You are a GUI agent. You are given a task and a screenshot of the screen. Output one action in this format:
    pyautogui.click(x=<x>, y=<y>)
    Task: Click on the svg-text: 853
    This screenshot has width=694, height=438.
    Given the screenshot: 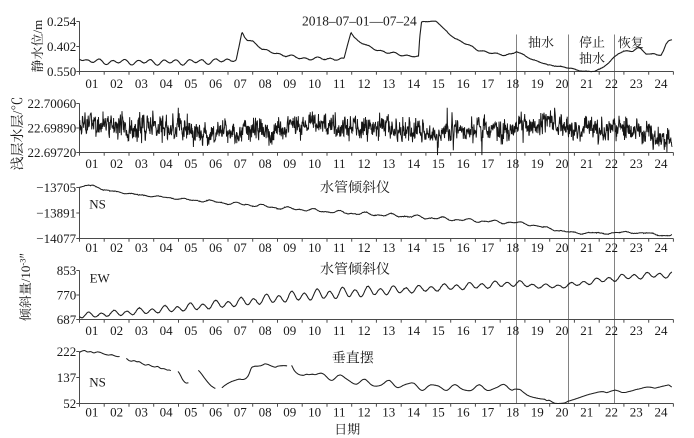 What is the action you would take?
    pyautogui.click(x=67, y=270)
    